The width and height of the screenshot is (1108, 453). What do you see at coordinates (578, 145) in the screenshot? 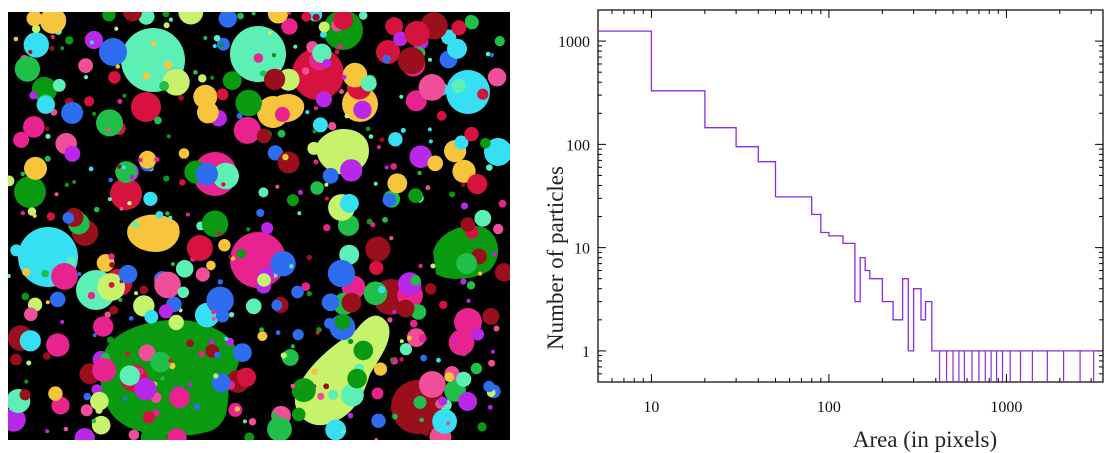
I see `y-tick-label: 100` at bounding box center [578, 145].